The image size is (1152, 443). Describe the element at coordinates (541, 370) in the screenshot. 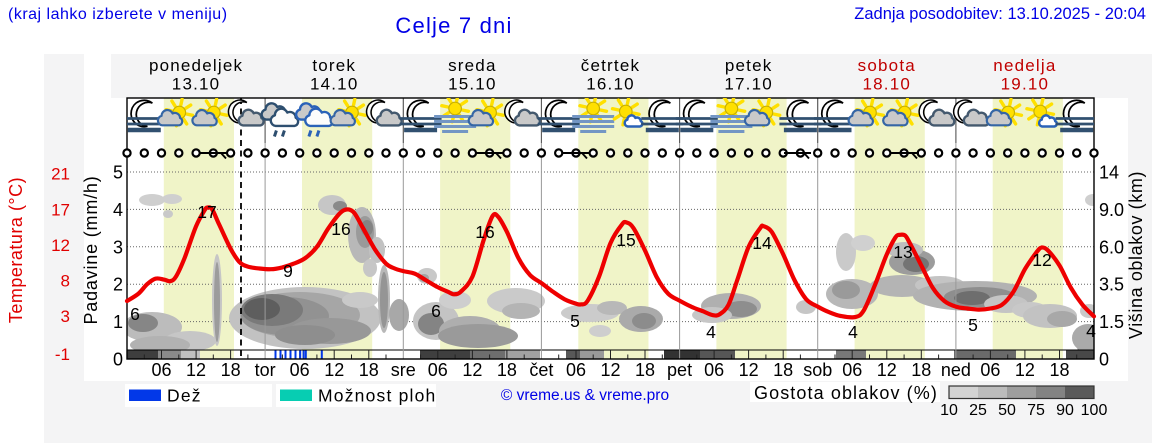

I see `svg-text: čet` at that location.